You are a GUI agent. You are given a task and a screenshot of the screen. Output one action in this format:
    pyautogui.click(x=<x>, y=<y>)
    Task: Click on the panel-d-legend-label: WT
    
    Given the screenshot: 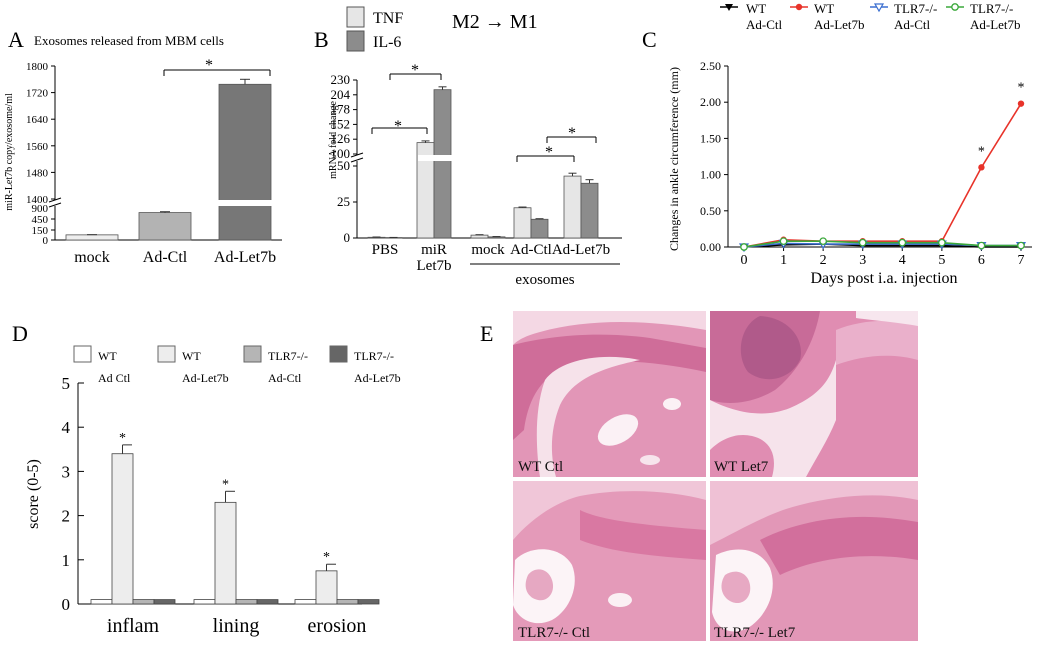 What is the action you would take?
    pyautogui.click(x=107, y=356)
    